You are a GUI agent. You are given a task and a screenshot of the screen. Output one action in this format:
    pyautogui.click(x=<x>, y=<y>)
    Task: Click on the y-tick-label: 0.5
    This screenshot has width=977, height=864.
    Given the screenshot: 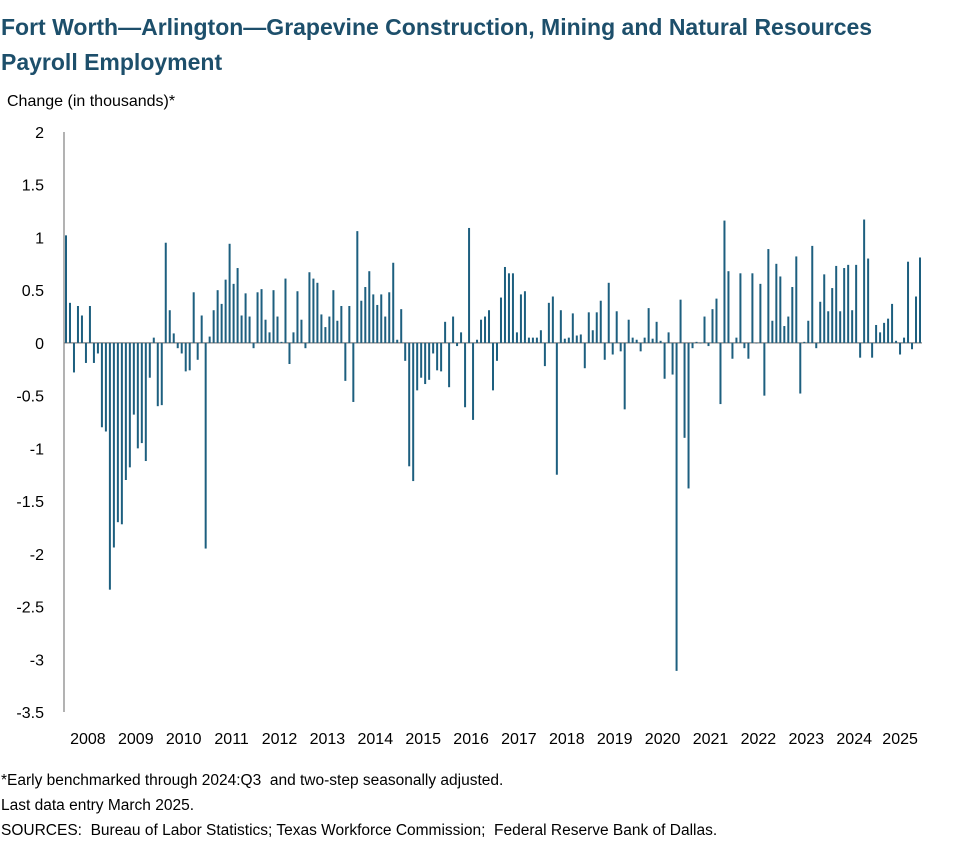 What is the action you would take?
    pyautogui.click(x=33, y=291)
    